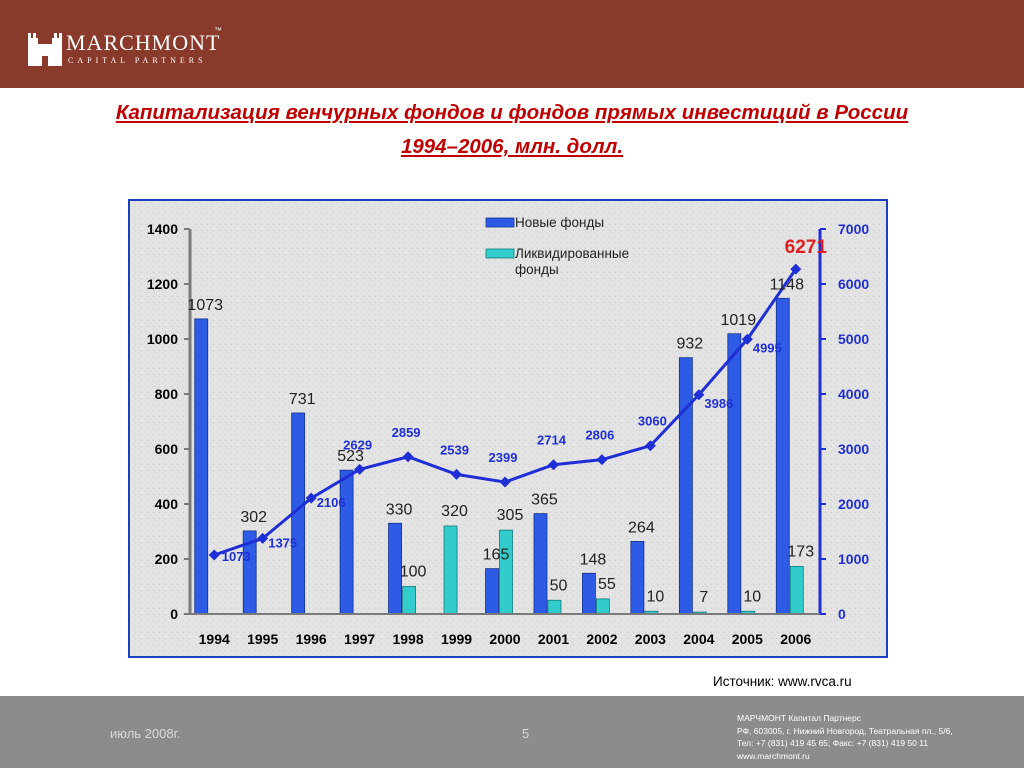 This screenshot has width=1024, height=768. Describe the element at coordinates (650, 639) in the screenshot. I see `x-tick-label: 2003` at that location.